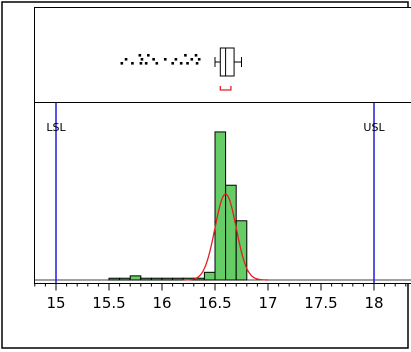 Image resolution: width=411 pixels, height=352 pixels. What do you see at coordinates (227, 62) in the screenshot?
I see `boxplot-box` at bounding box center [227, 62].